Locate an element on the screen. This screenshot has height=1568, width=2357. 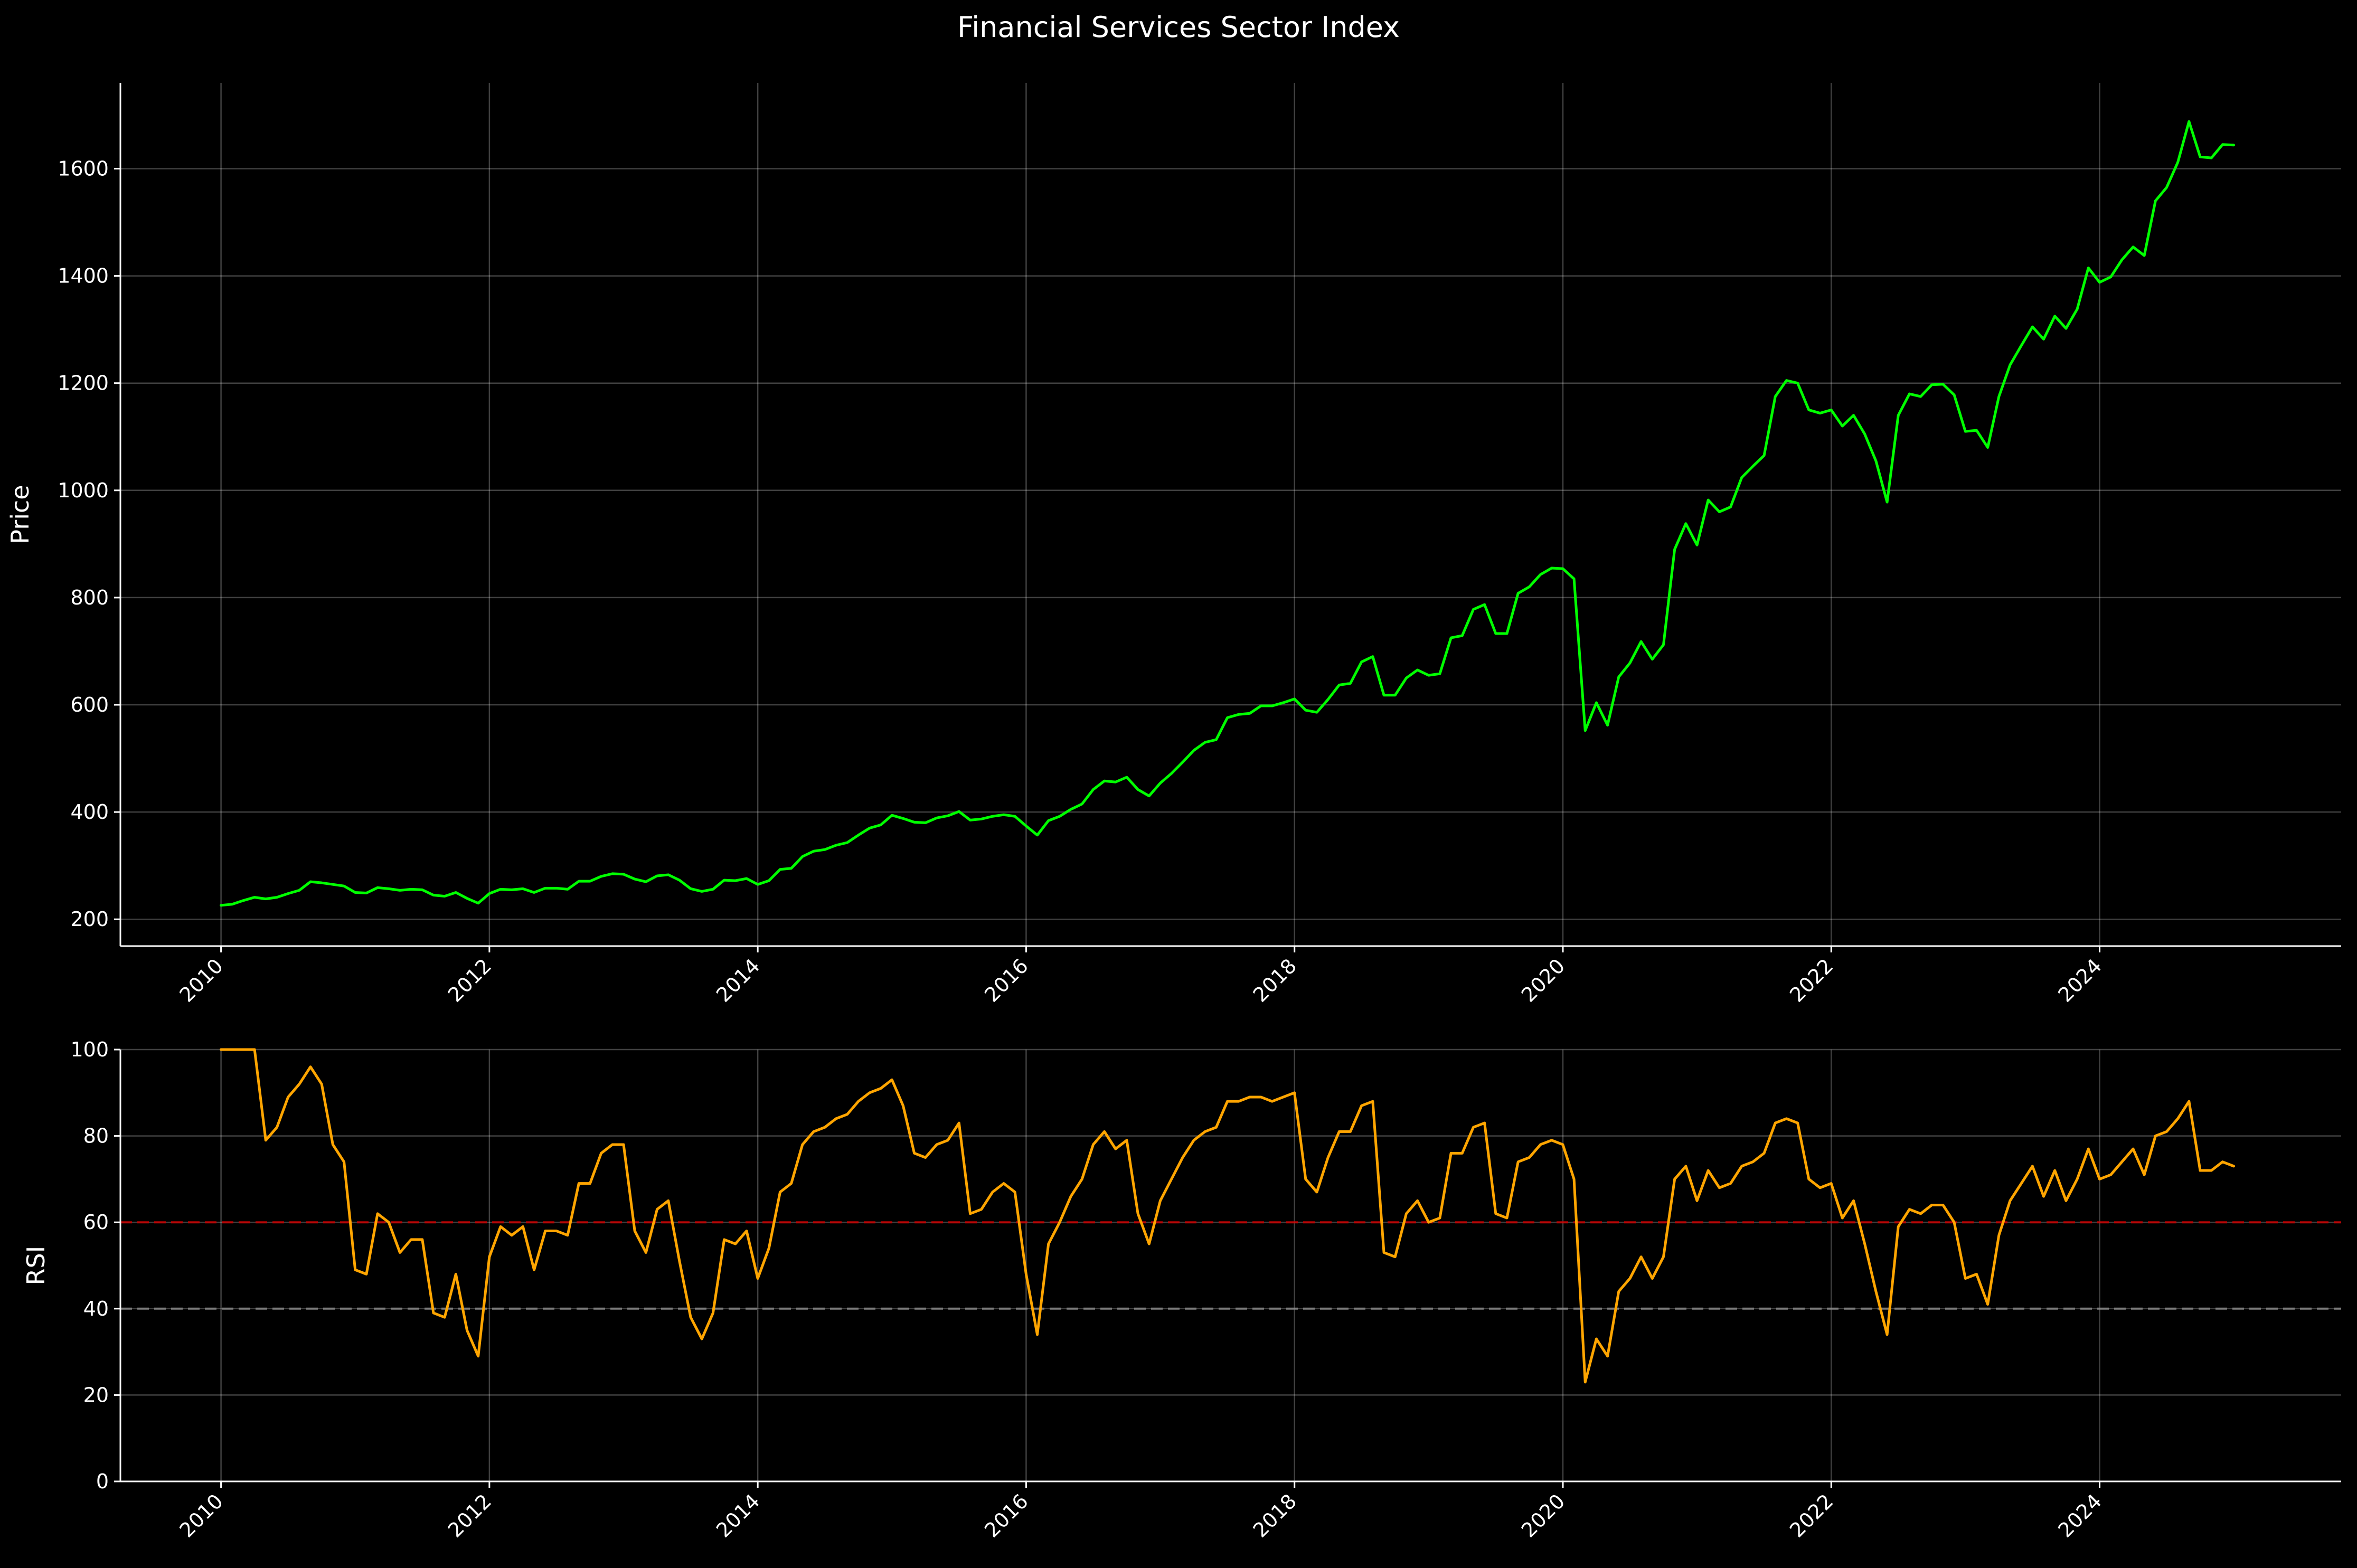
y-tick-label: 80 is located at coordinates (96, 1137).